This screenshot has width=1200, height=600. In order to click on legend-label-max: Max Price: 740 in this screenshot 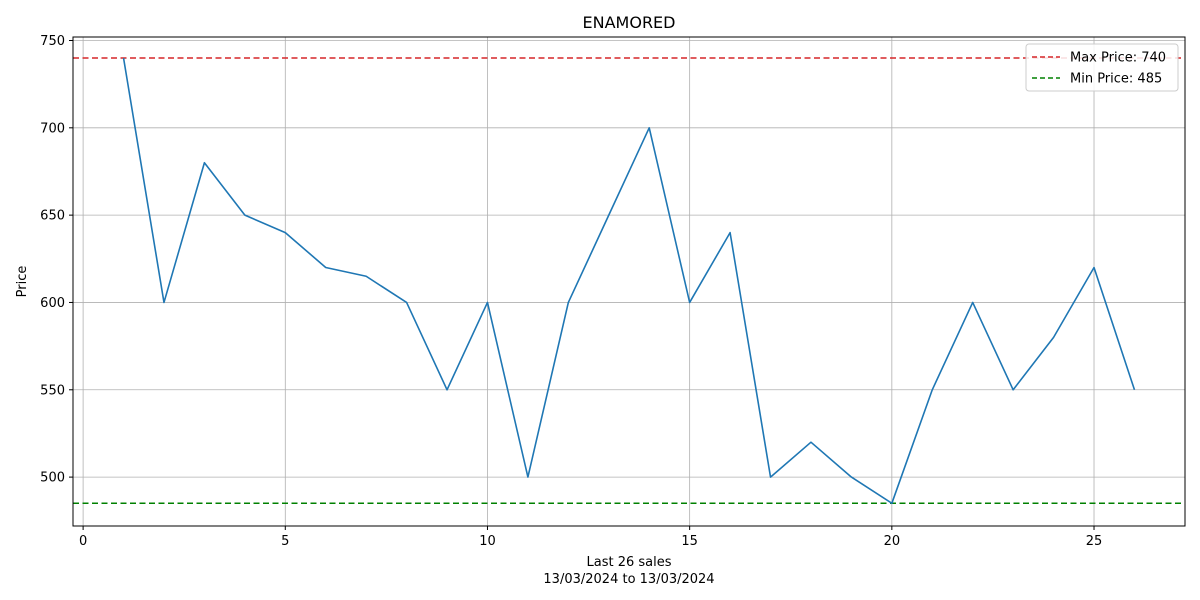, I will do `click(1118, 58)`.